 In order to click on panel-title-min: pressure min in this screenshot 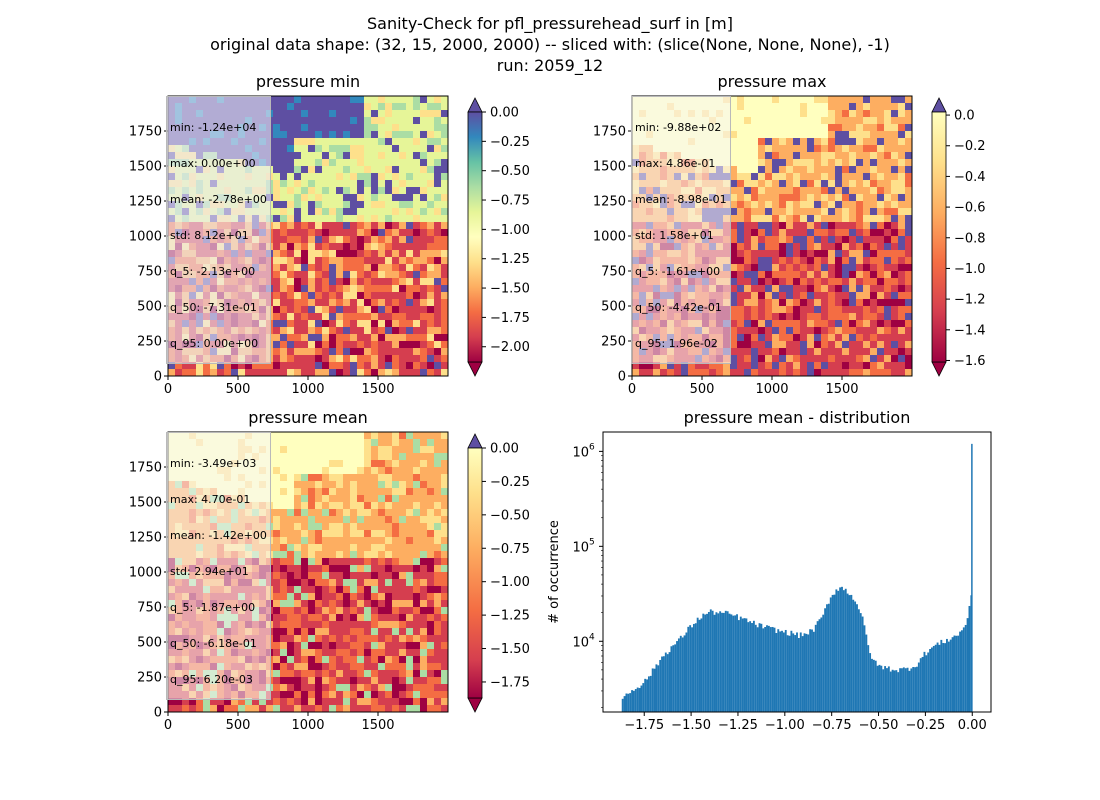, I will do `click(308, 81)`.